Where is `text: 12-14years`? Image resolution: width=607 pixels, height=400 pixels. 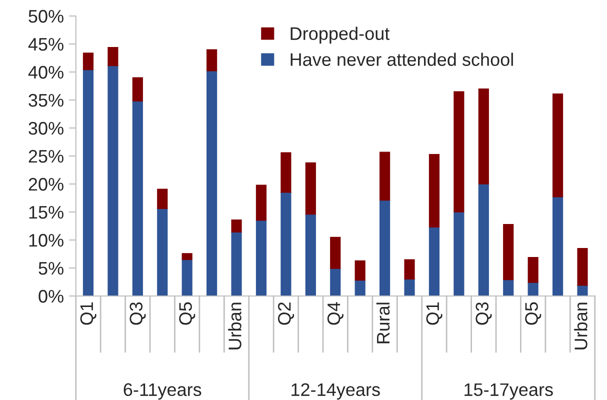
text: 12-14years is located at coordinates (336, 391).